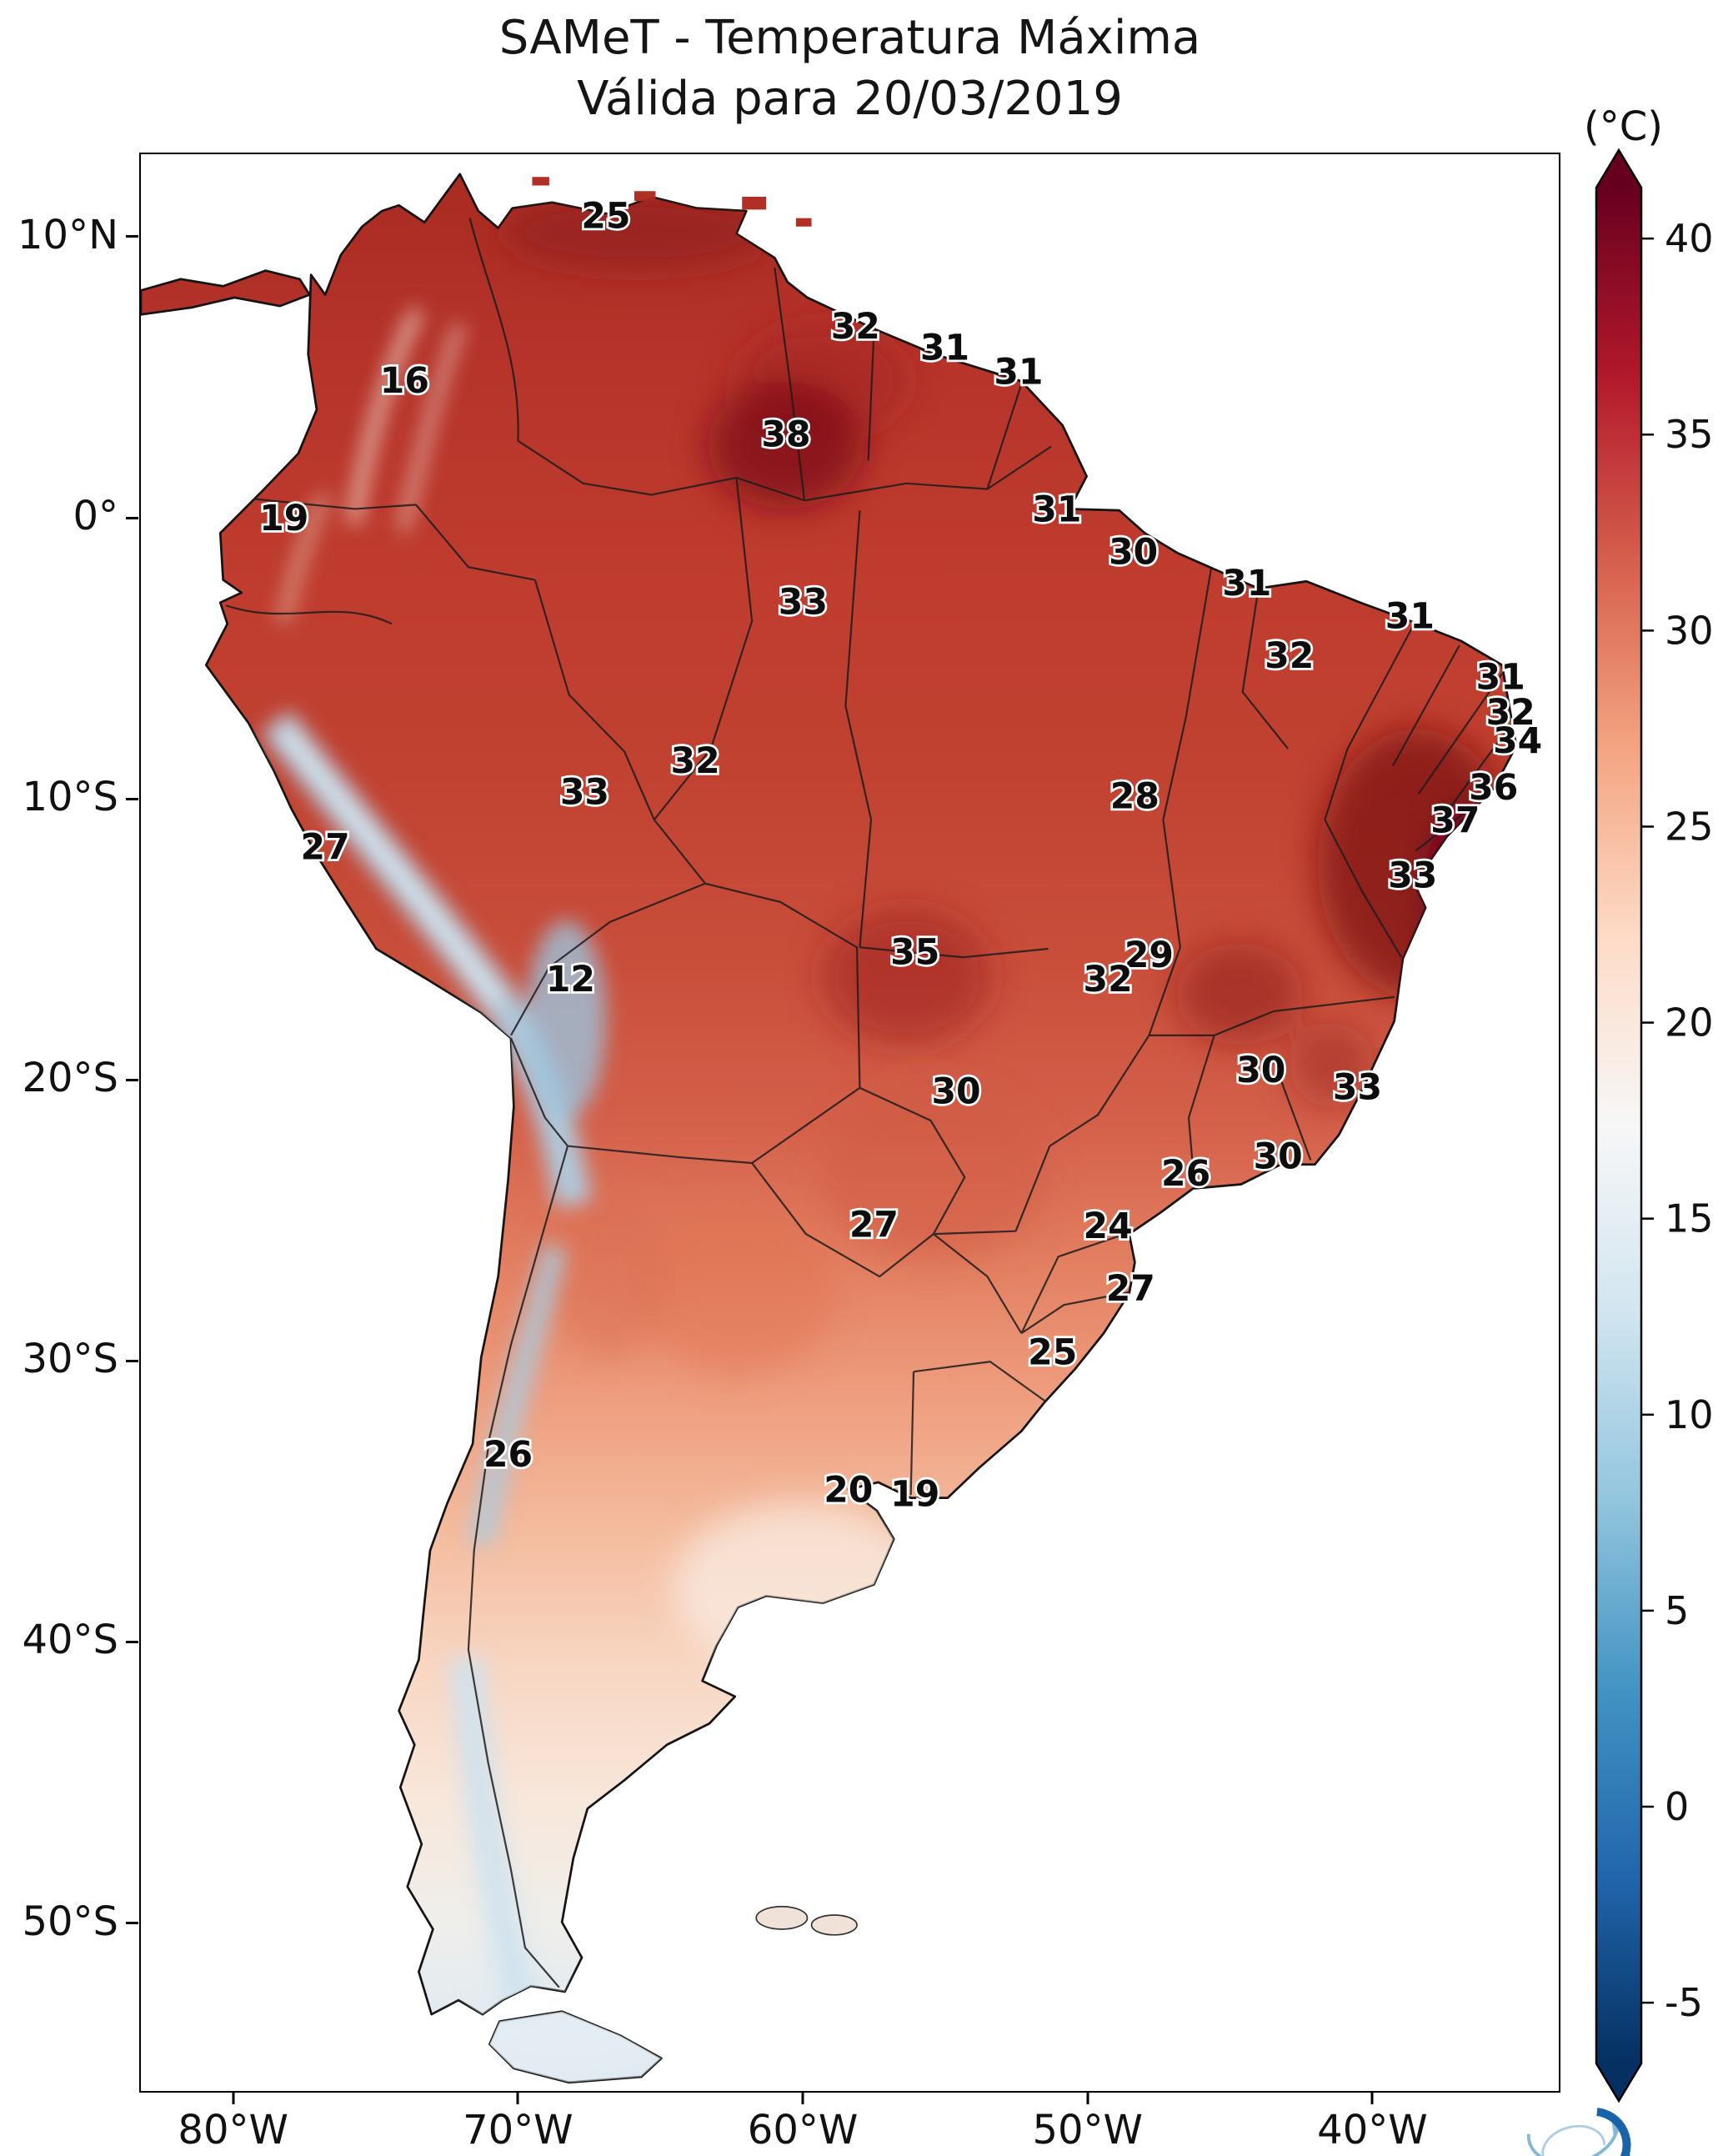  Describe the element at coordinates (849, 38) in the screenshot. I see `title-line-1: SAMeT - Temperatura Máxima` at that location.